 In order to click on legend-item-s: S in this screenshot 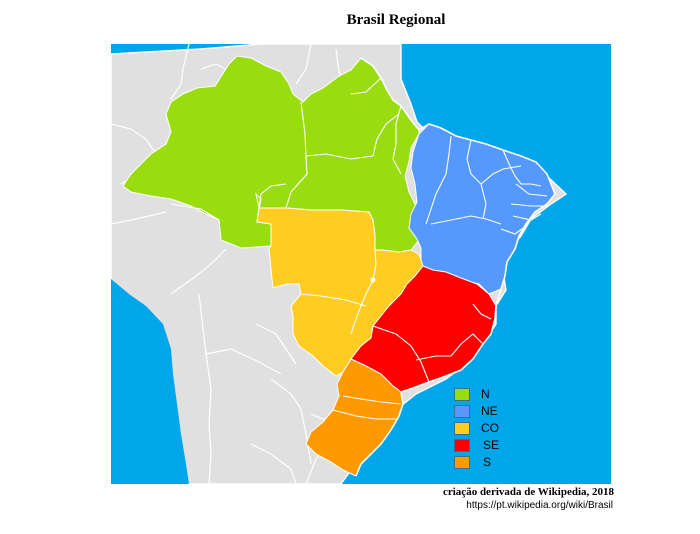, I will do `click(489, 462)`.